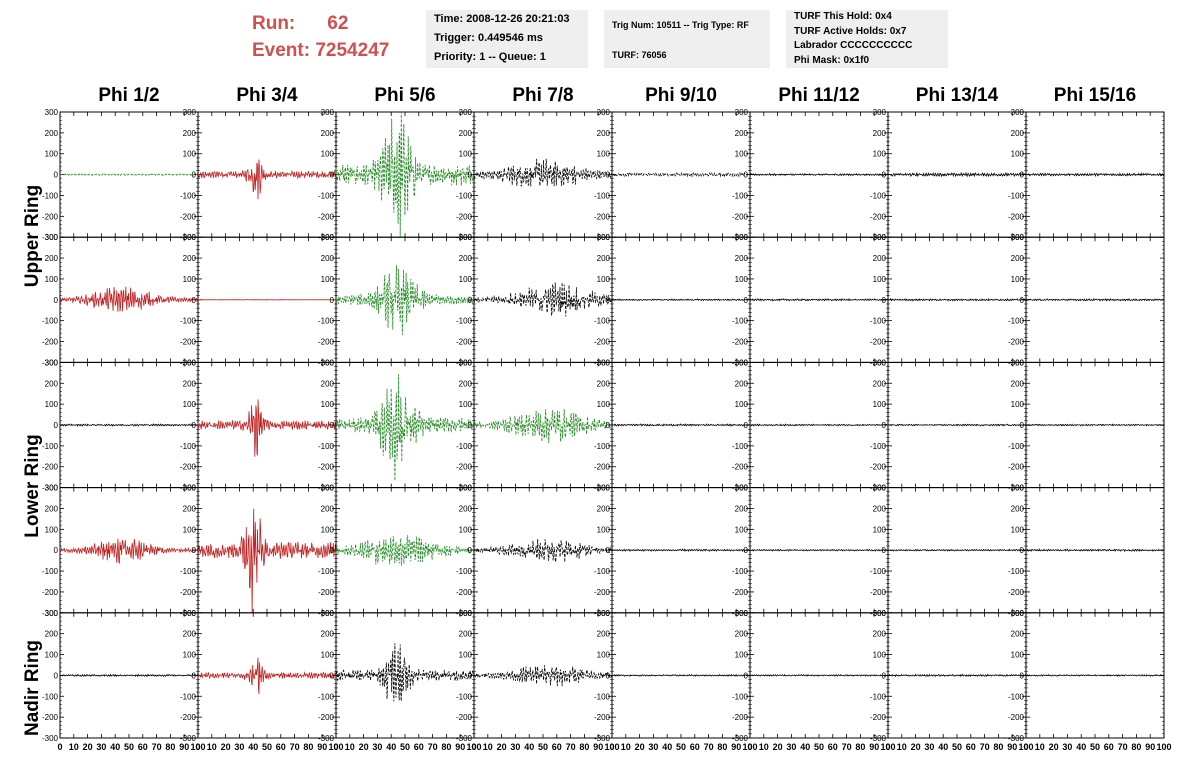 The image size is (1196, 772). I want to click on labrador-line: Labrador CCCCCCCCCC, so click(853, 45).